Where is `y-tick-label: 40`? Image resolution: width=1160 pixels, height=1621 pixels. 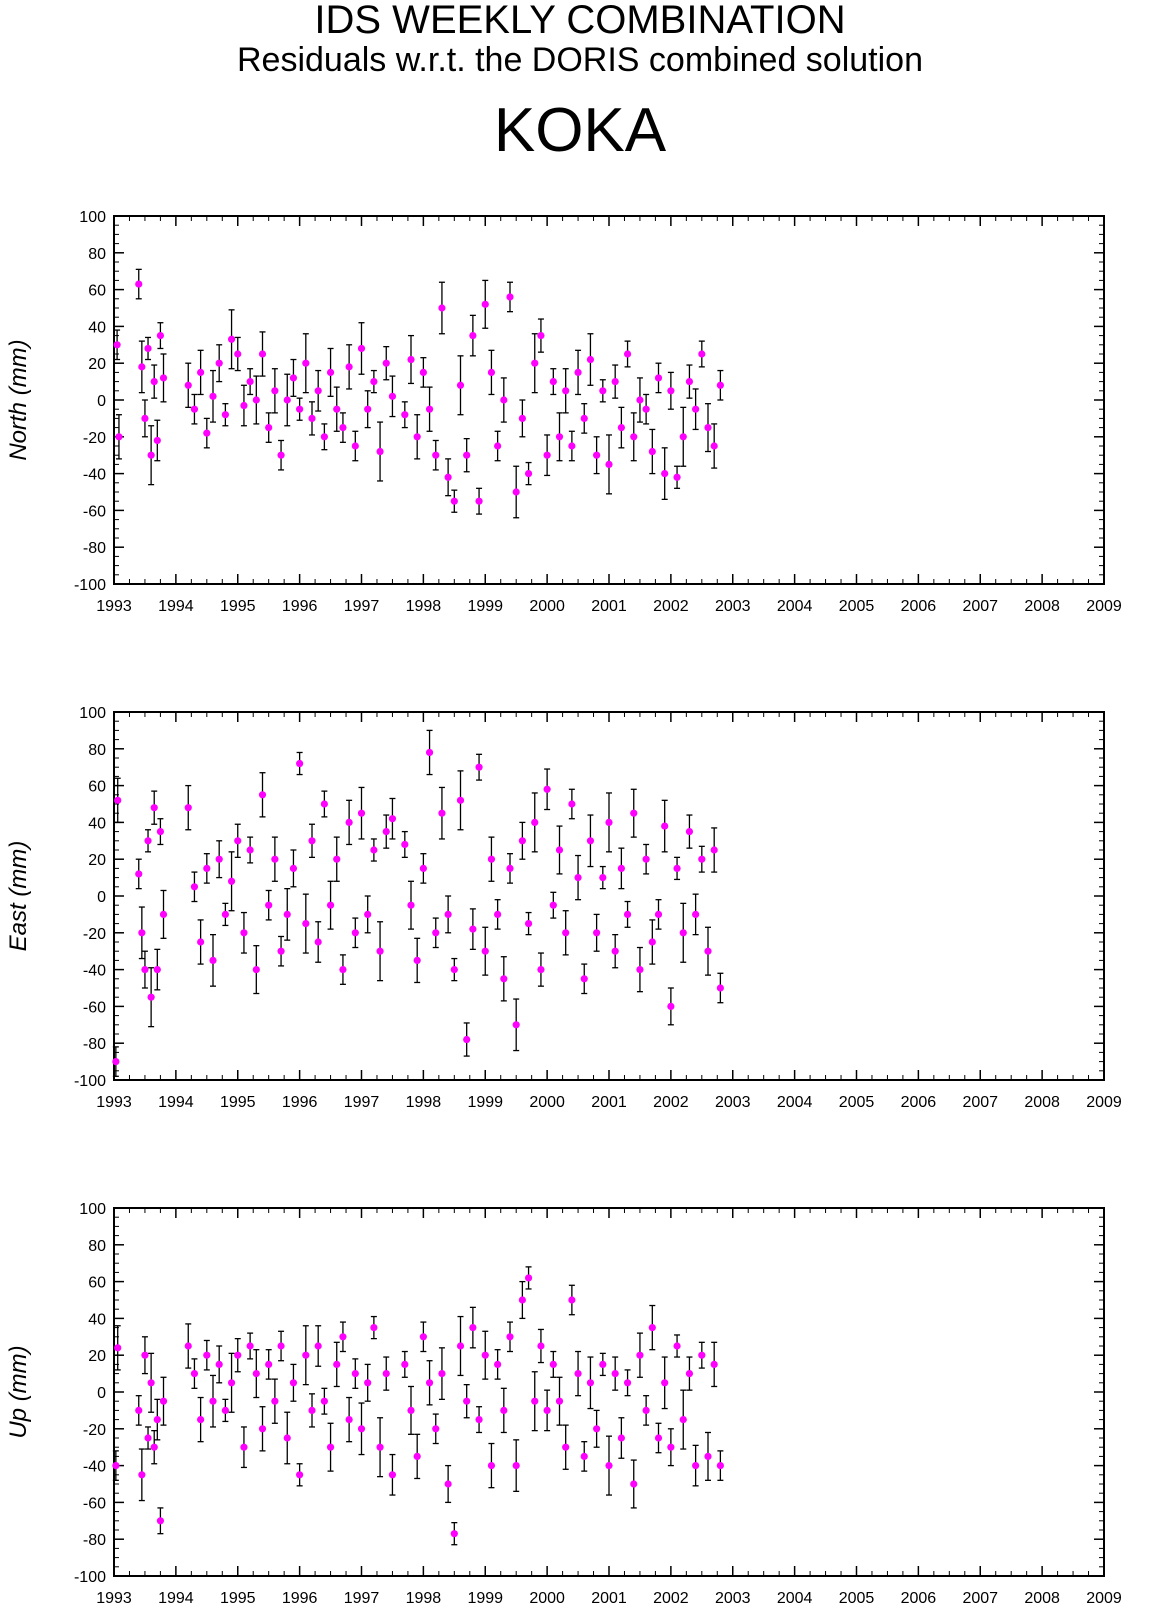
y-tick-label: 40 is located at coordinates (97, 327).